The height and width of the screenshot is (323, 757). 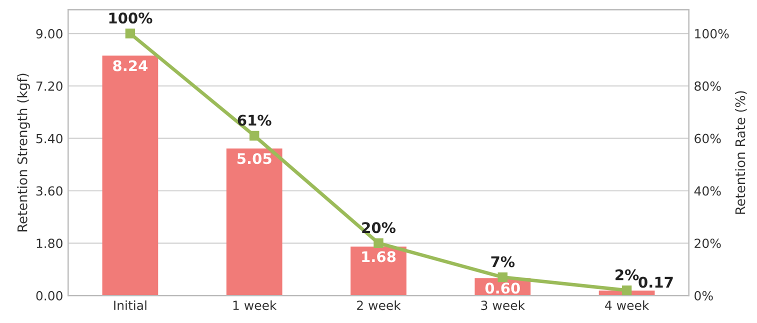 What do you see at coordinates (49, 191) in the screenshot?
I see `y-tick-label: 3.60` at bounding box center [49, 191].